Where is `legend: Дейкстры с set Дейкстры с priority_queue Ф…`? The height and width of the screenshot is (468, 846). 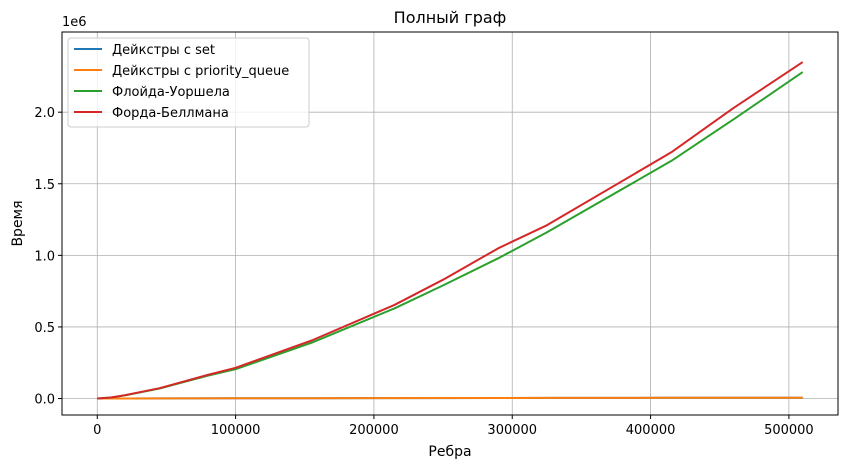
legend: Дейкстры с set Дейкстры с priority_queue Ф… is located at coordinates (188, 82).